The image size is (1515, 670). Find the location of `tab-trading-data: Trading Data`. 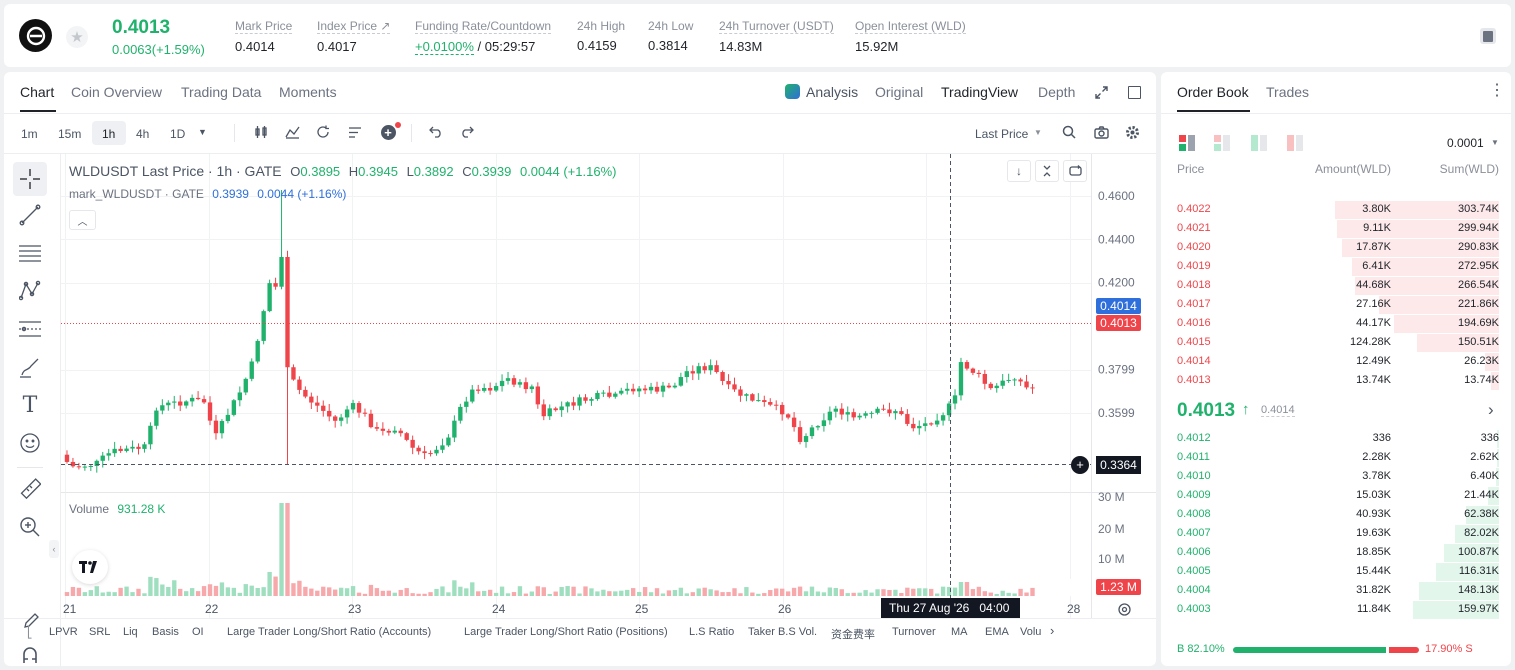

tab-trading-data: Trading Data is located at coordinates (221, 92).